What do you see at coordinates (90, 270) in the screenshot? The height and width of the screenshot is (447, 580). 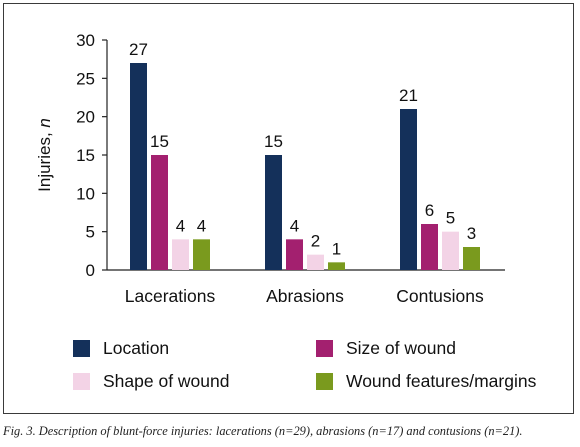 I see `y-tick-label: 0` at bounding box center [90, 270].